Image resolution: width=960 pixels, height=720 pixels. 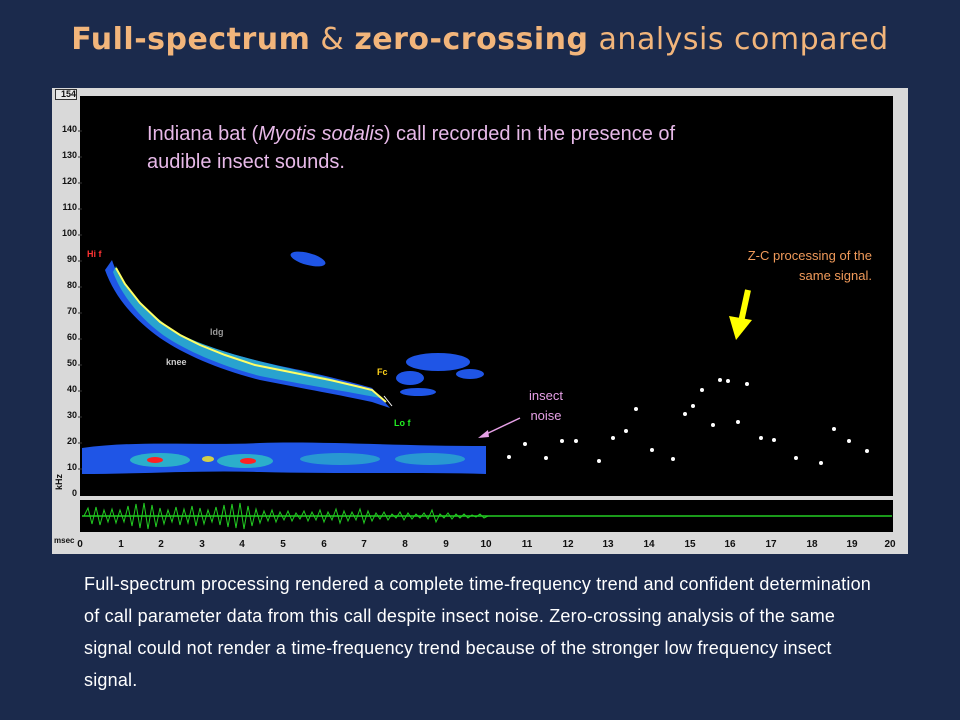 I want to click on species-name: Myotis sodalis, so click(x=321, y=134).